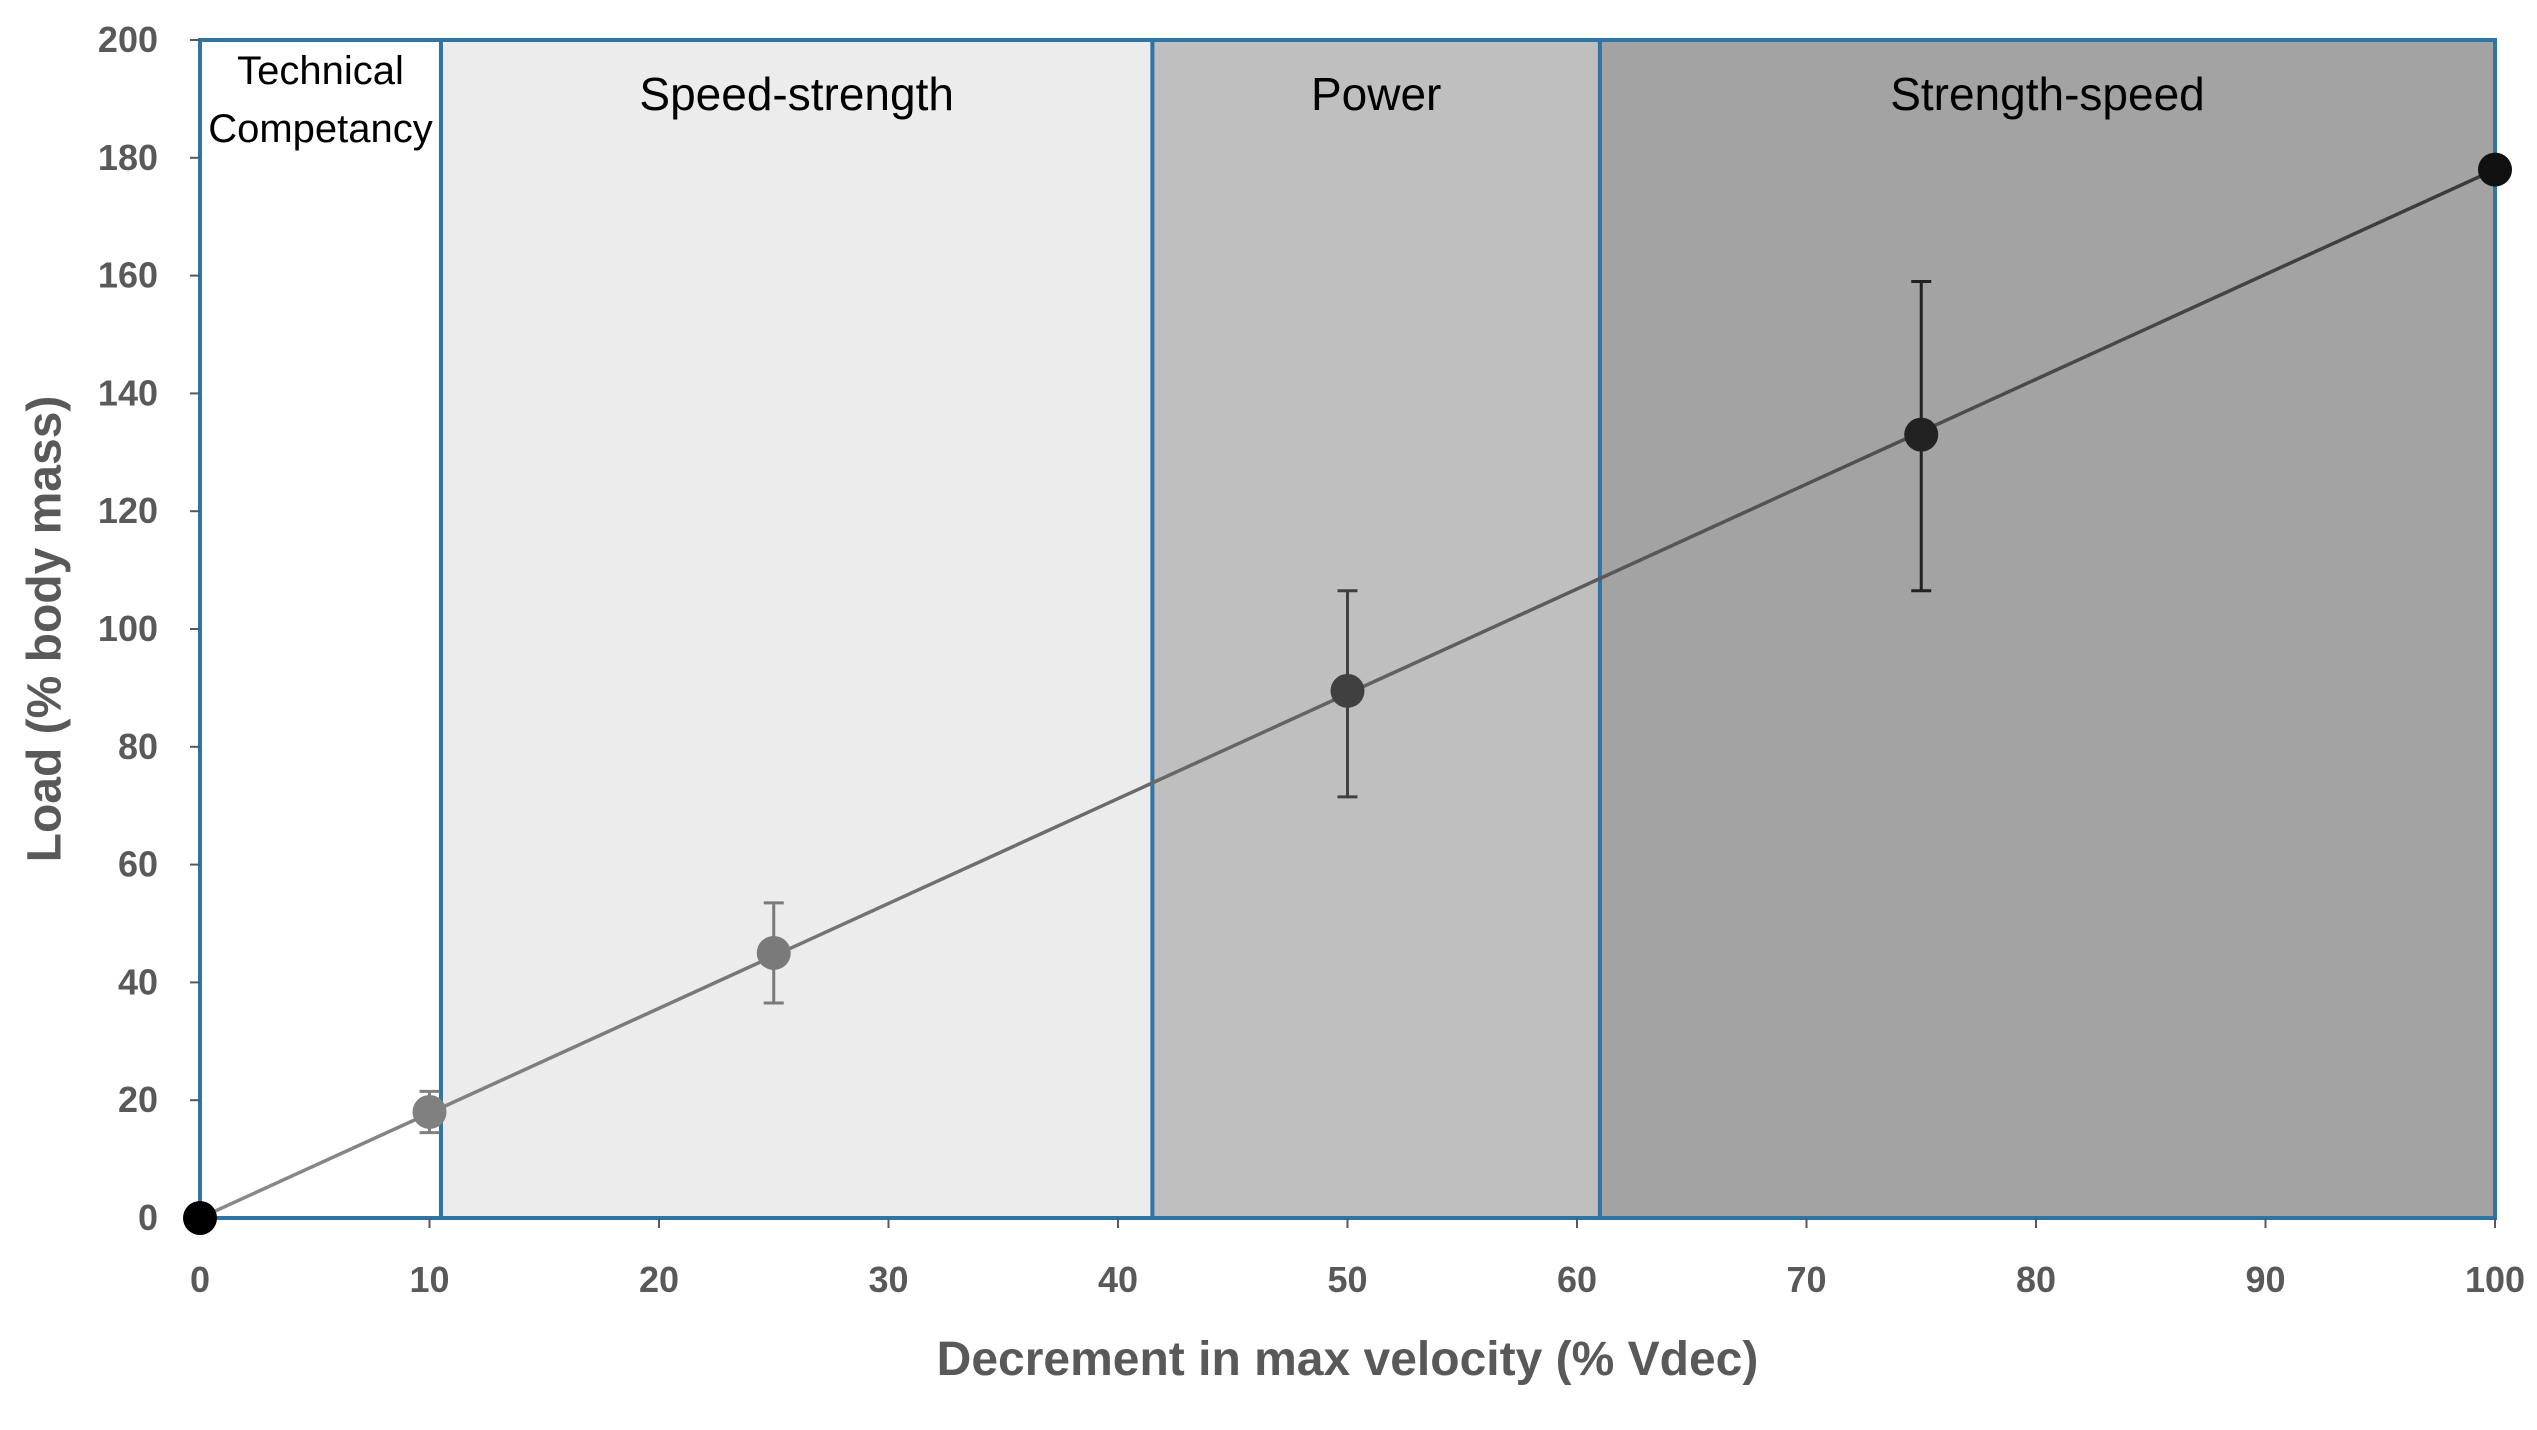 The image size is (2537, 1430). What do you see at coordinates (128, 157) in the screenshot?
I see `y-tick-label-9: 180` at bounding box center [128, 157].